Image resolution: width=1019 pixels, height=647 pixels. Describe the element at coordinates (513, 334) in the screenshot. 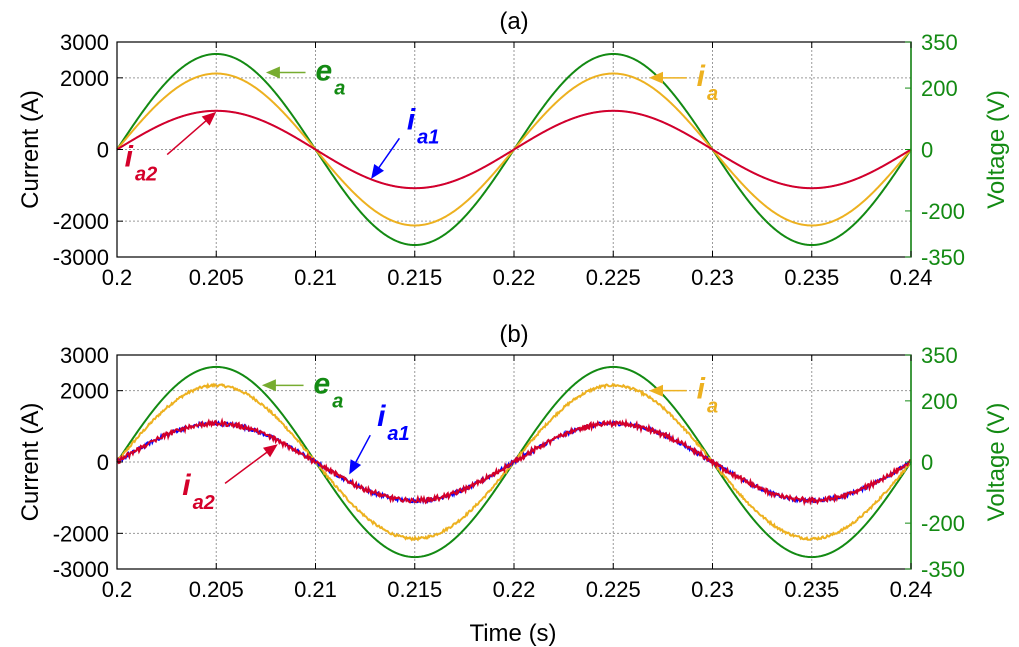

I see `panel-title: (b)` at that location.